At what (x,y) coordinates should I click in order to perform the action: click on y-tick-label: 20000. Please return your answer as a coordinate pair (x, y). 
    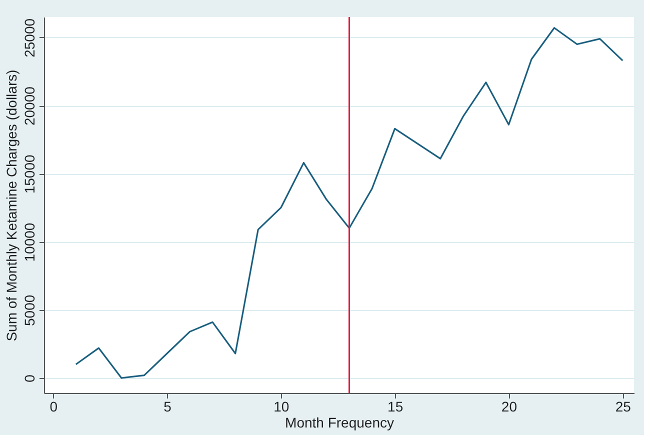
    Looking at the image, I should click on (30, 106).